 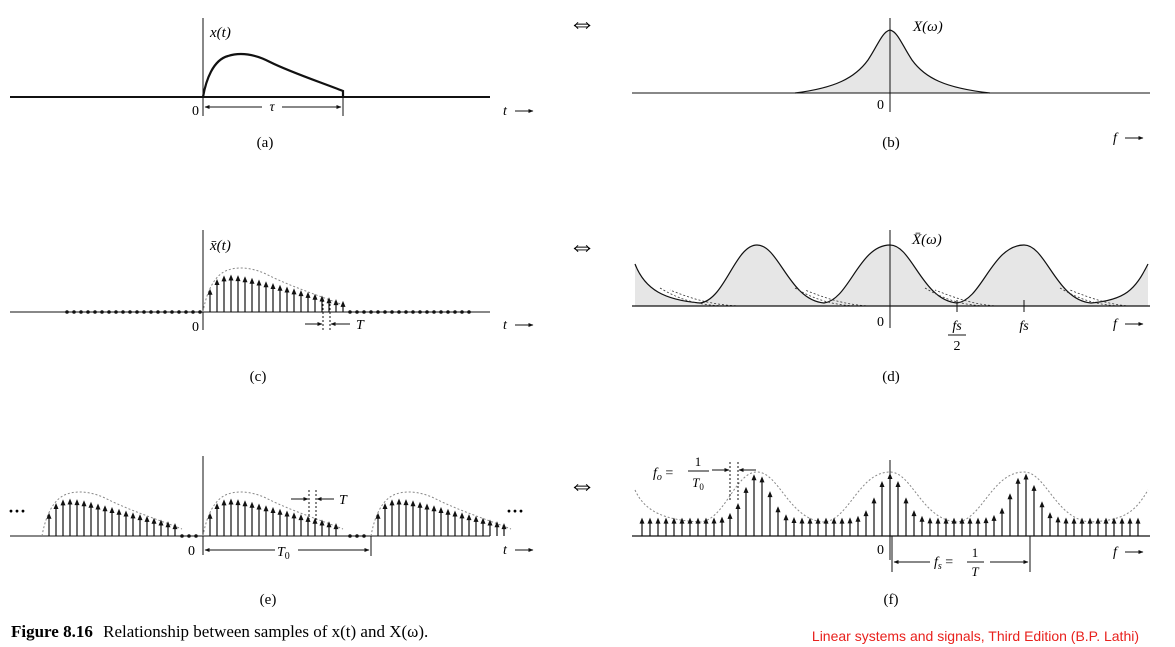 What do you see at coordinates (258, 377) in the screenshot?
I see `panel-label-c: (c)` at bounding box center [258, 377].